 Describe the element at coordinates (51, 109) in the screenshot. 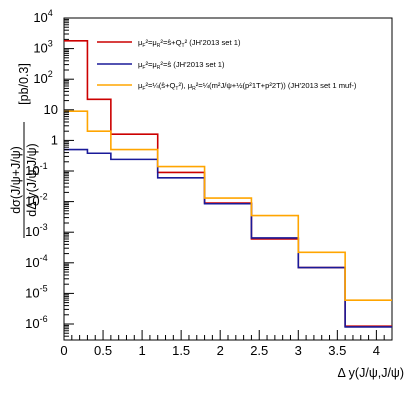

I see `y-tick-label: 10` at that location.